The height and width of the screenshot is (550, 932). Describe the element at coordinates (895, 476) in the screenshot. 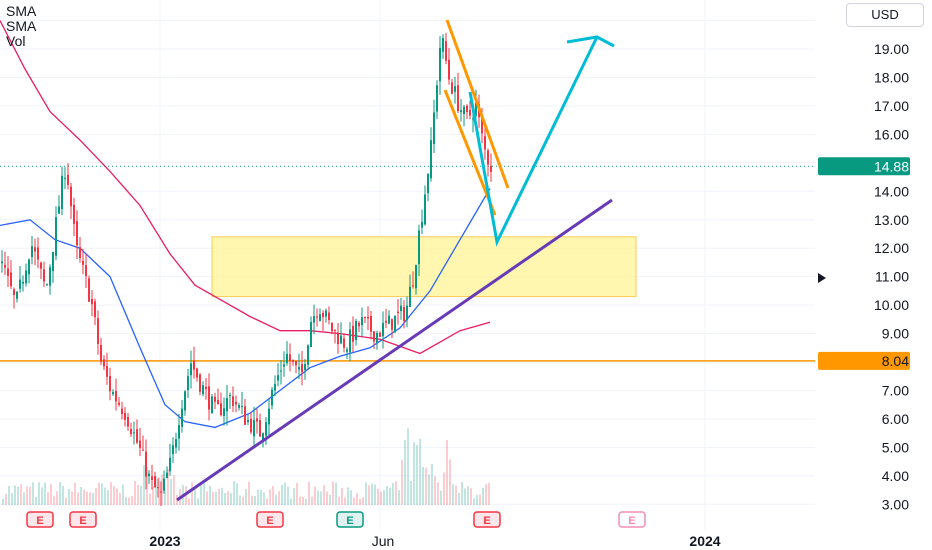

I see `price-tick-label: 4.00` at that location.